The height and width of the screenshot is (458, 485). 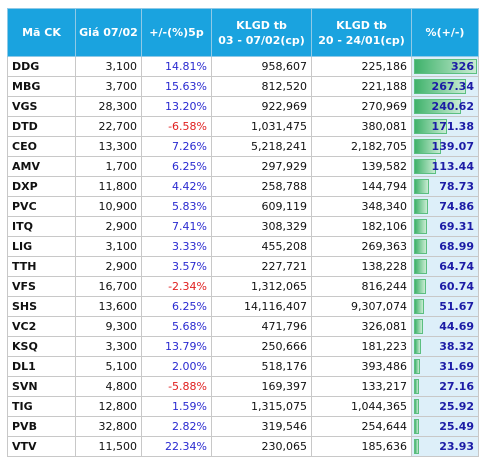 I want to click on table-cell: 2,182,705, so click(x=361, y=146).